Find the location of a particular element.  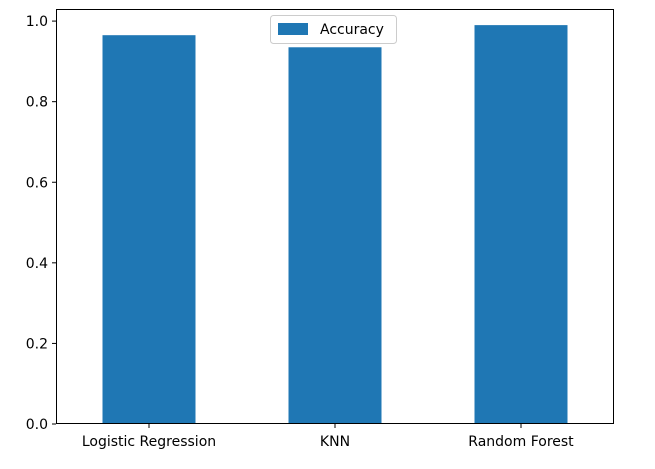

legend: Accuracy is located at coordinates (333, 29).